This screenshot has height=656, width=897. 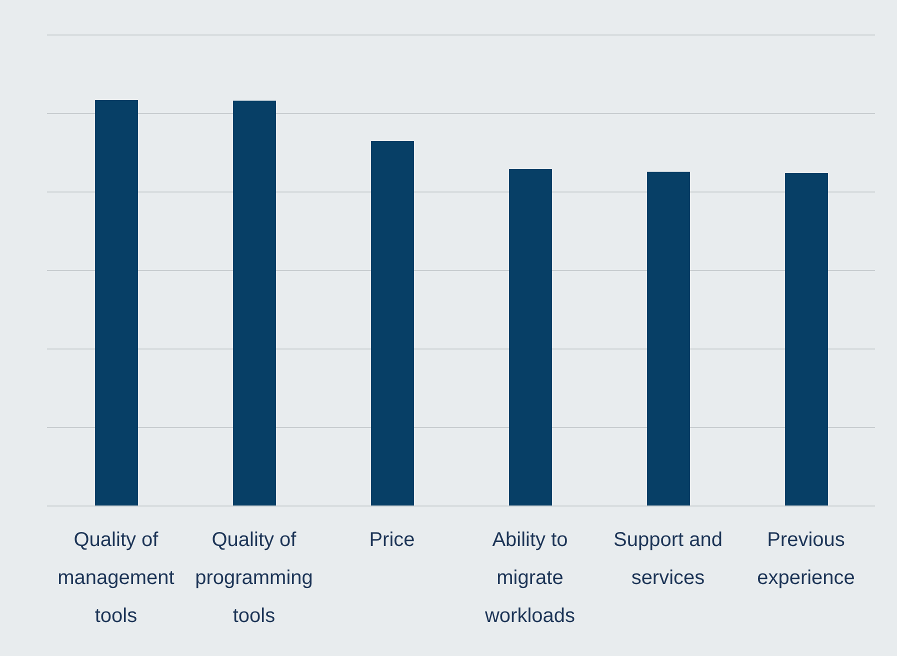 I want to click on x-tick-label: Quality of management tools, so click(x=116, y=578).